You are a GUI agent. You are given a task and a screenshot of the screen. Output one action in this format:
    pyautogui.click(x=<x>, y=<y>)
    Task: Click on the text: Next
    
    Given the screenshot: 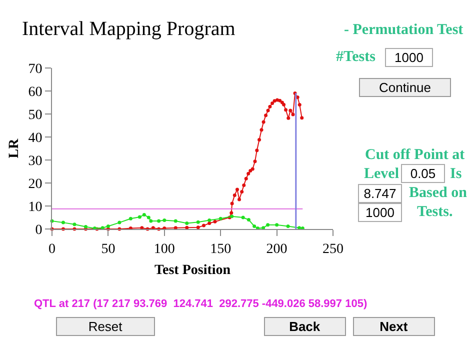 What is the action you would take?
    pyautogui.click(x=394, y=326)
    